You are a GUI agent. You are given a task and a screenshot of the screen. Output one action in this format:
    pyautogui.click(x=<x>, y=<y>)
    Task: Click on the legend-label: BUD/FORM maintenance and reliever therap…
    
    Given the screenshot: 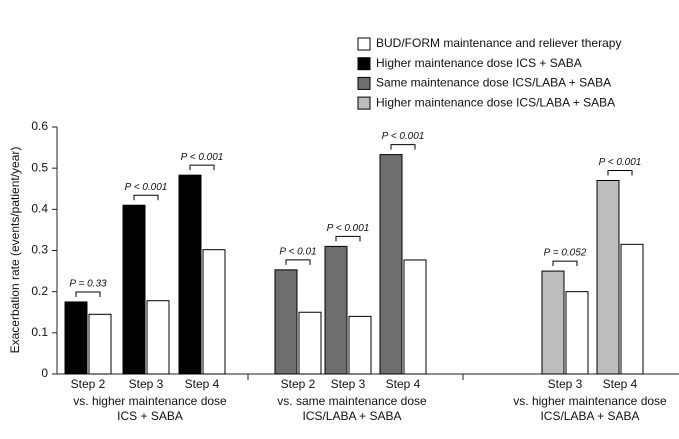 What is the action you would take?
    pyautogui.click(x=498, y=43)
    